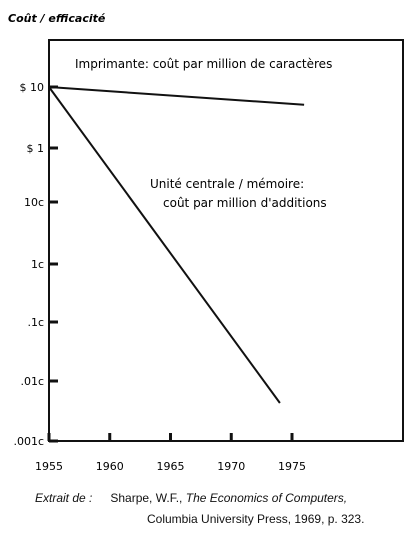  I want to click on printer-series-line, so click(176, 96).